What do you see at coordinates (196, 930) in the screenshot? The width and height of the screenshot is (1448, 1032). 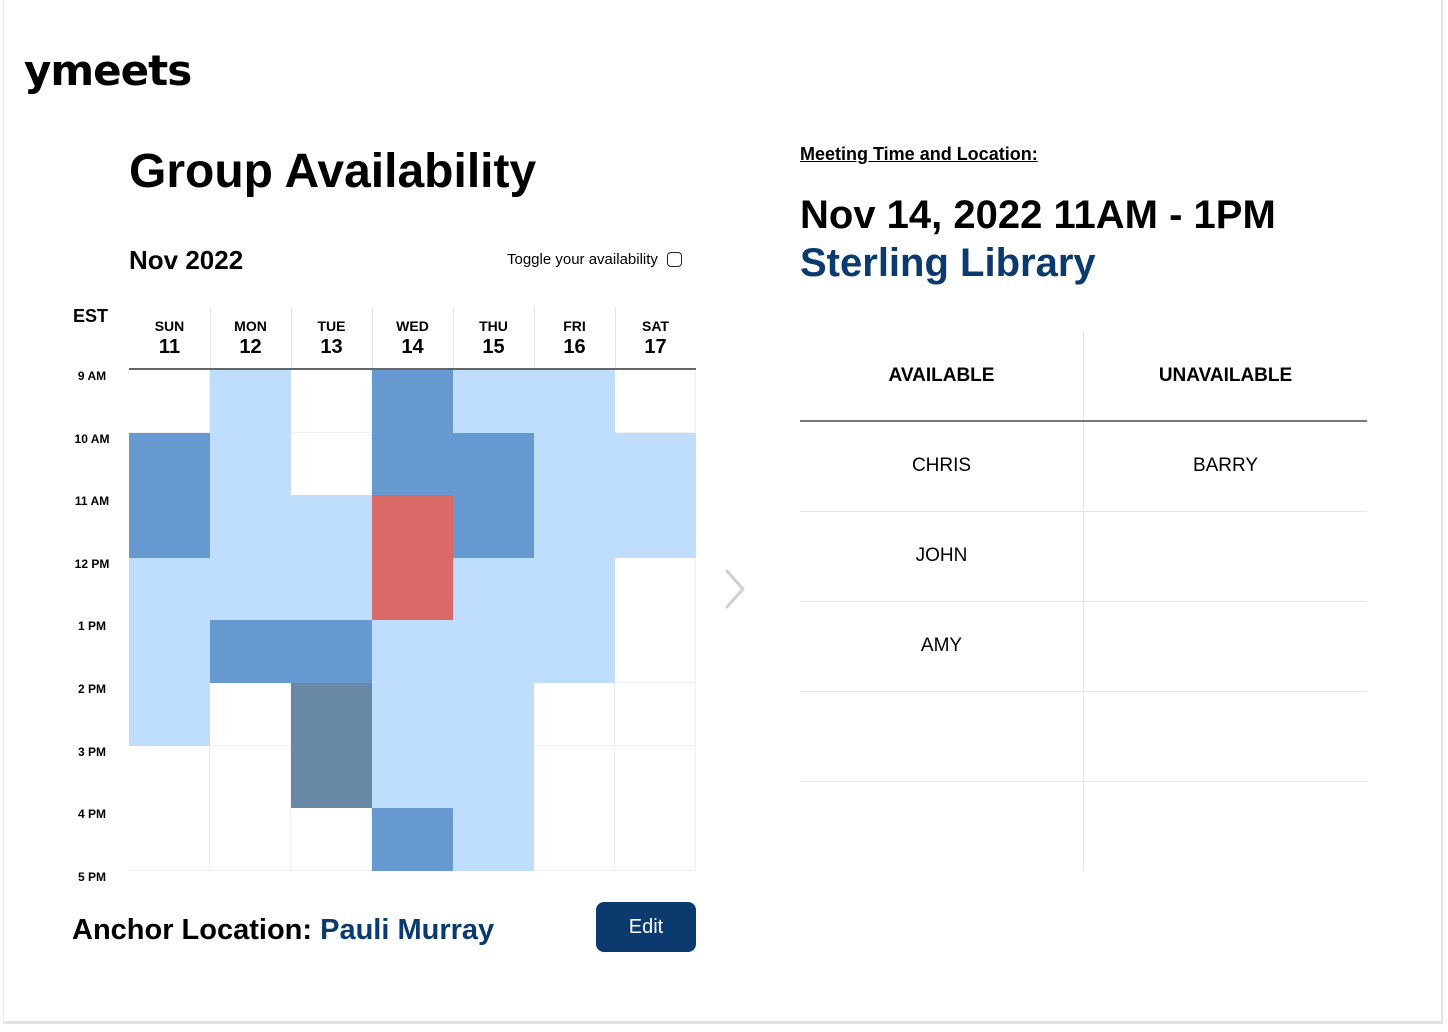 I see `anchor-location-label: Anchor Location:` at bounding box center [196, 930].